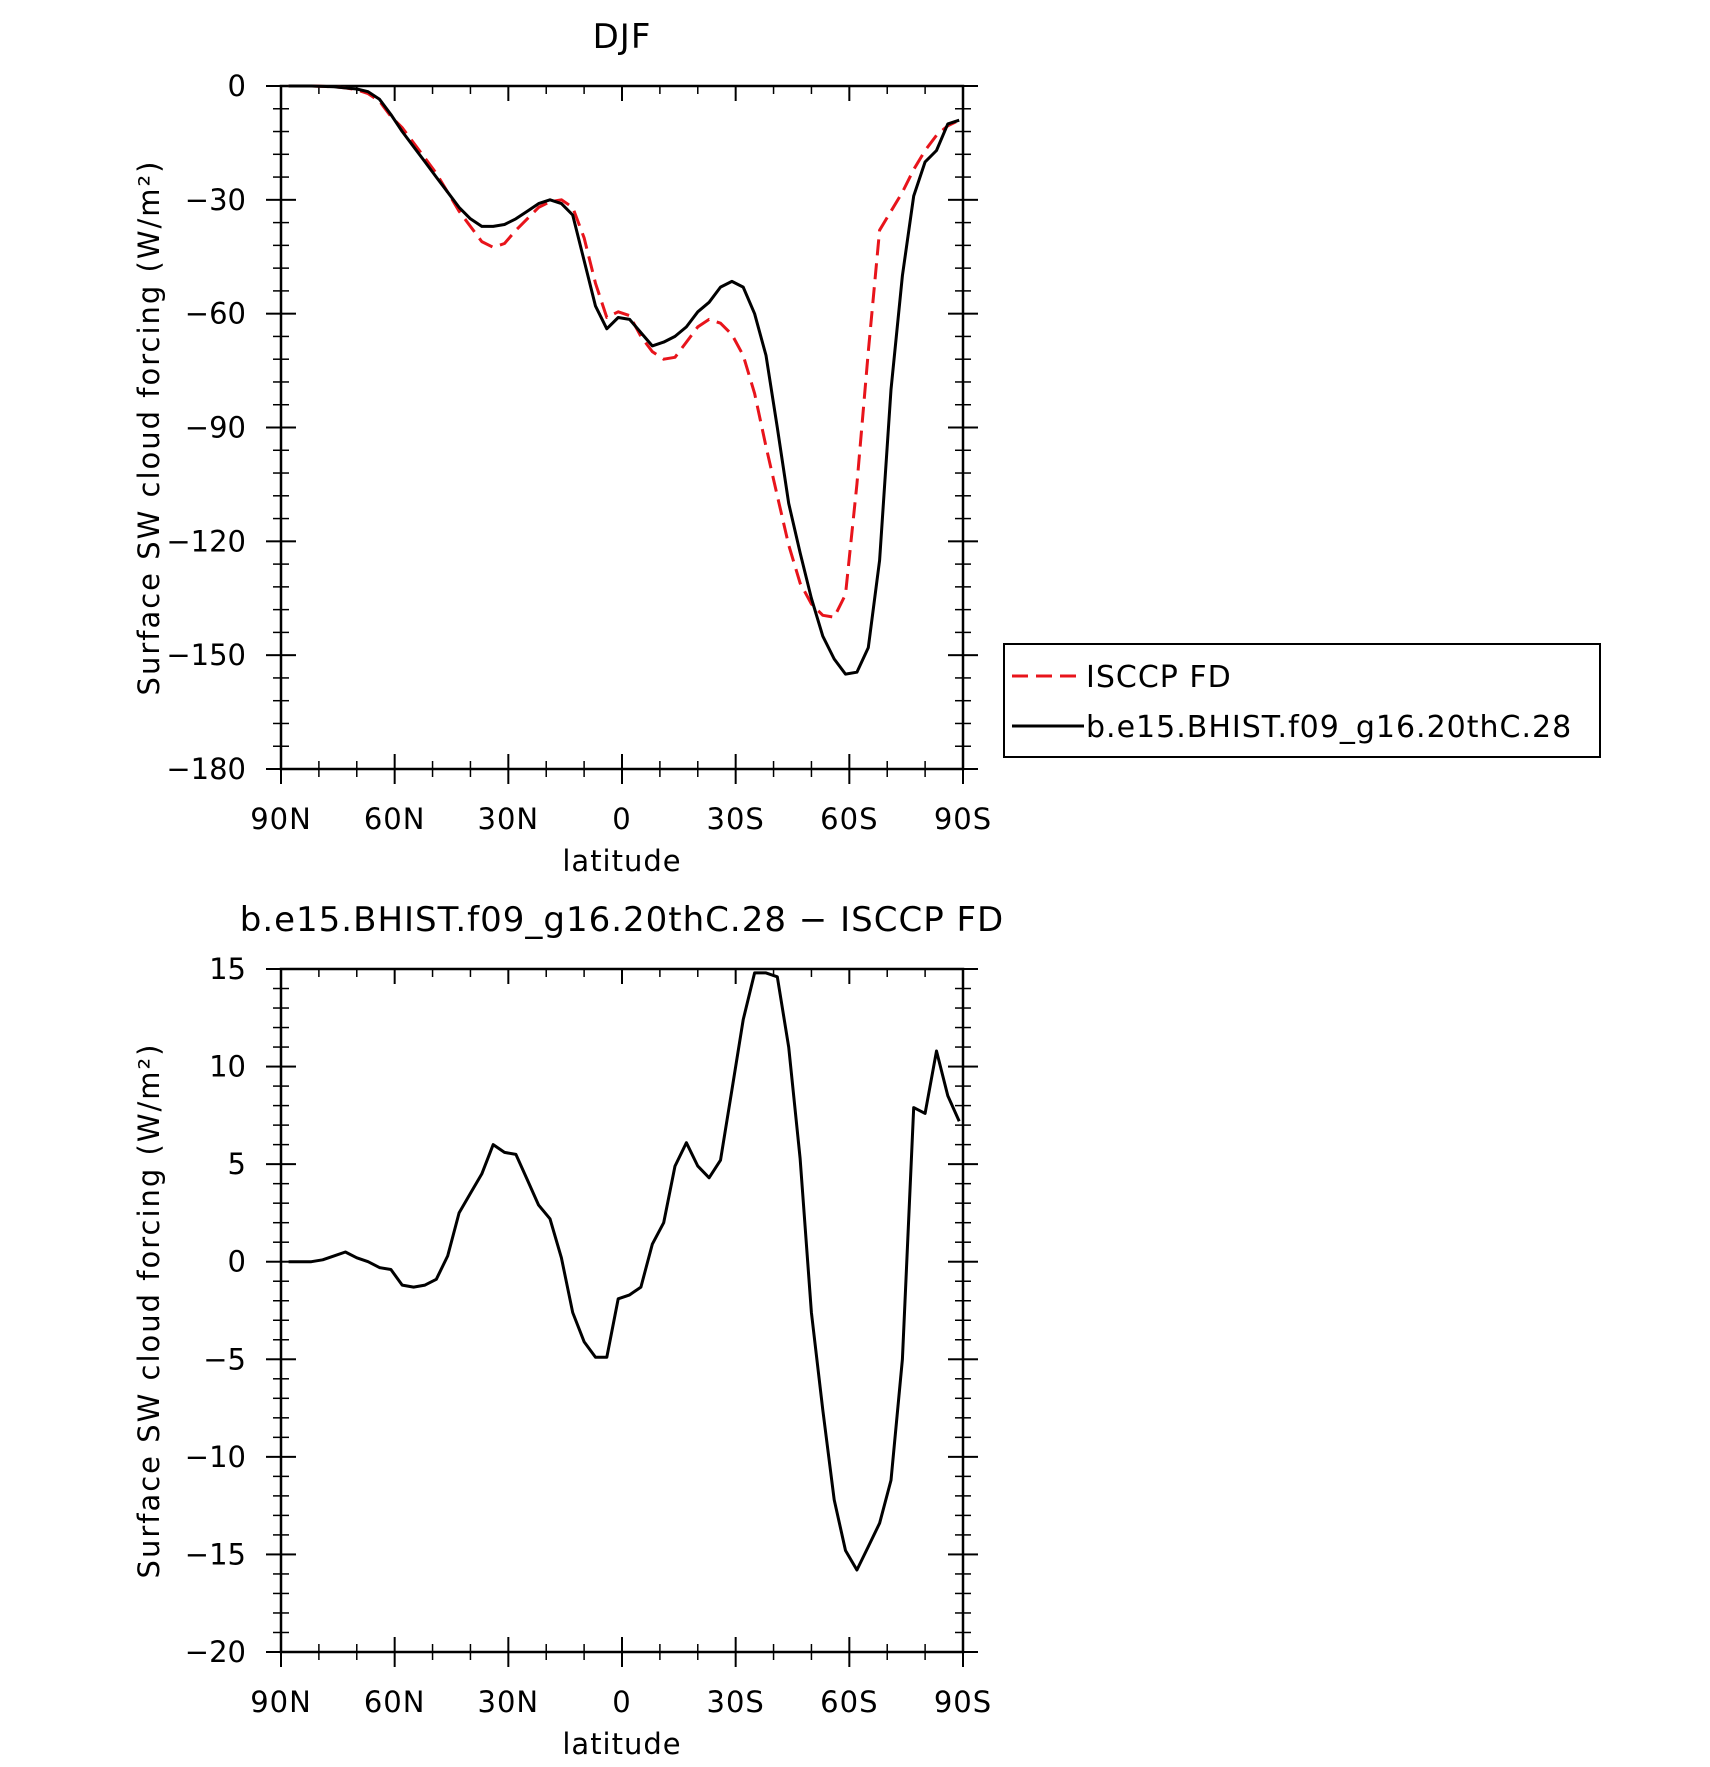  Describe the element at coordinates (227, 969) in the screenshot. I see `y-tick-label: 15` at that location.